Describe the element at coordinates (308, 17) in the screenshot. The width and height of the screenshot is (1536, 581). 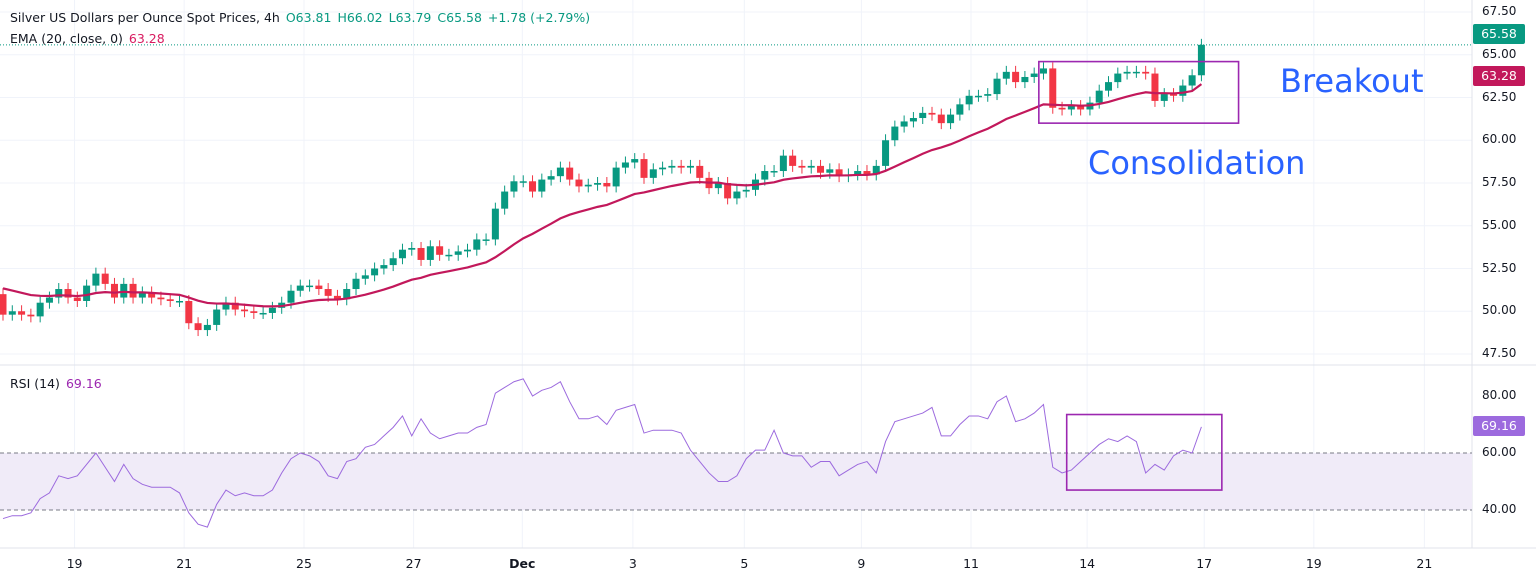
I see `ohlc-open: O63.81` at that location.